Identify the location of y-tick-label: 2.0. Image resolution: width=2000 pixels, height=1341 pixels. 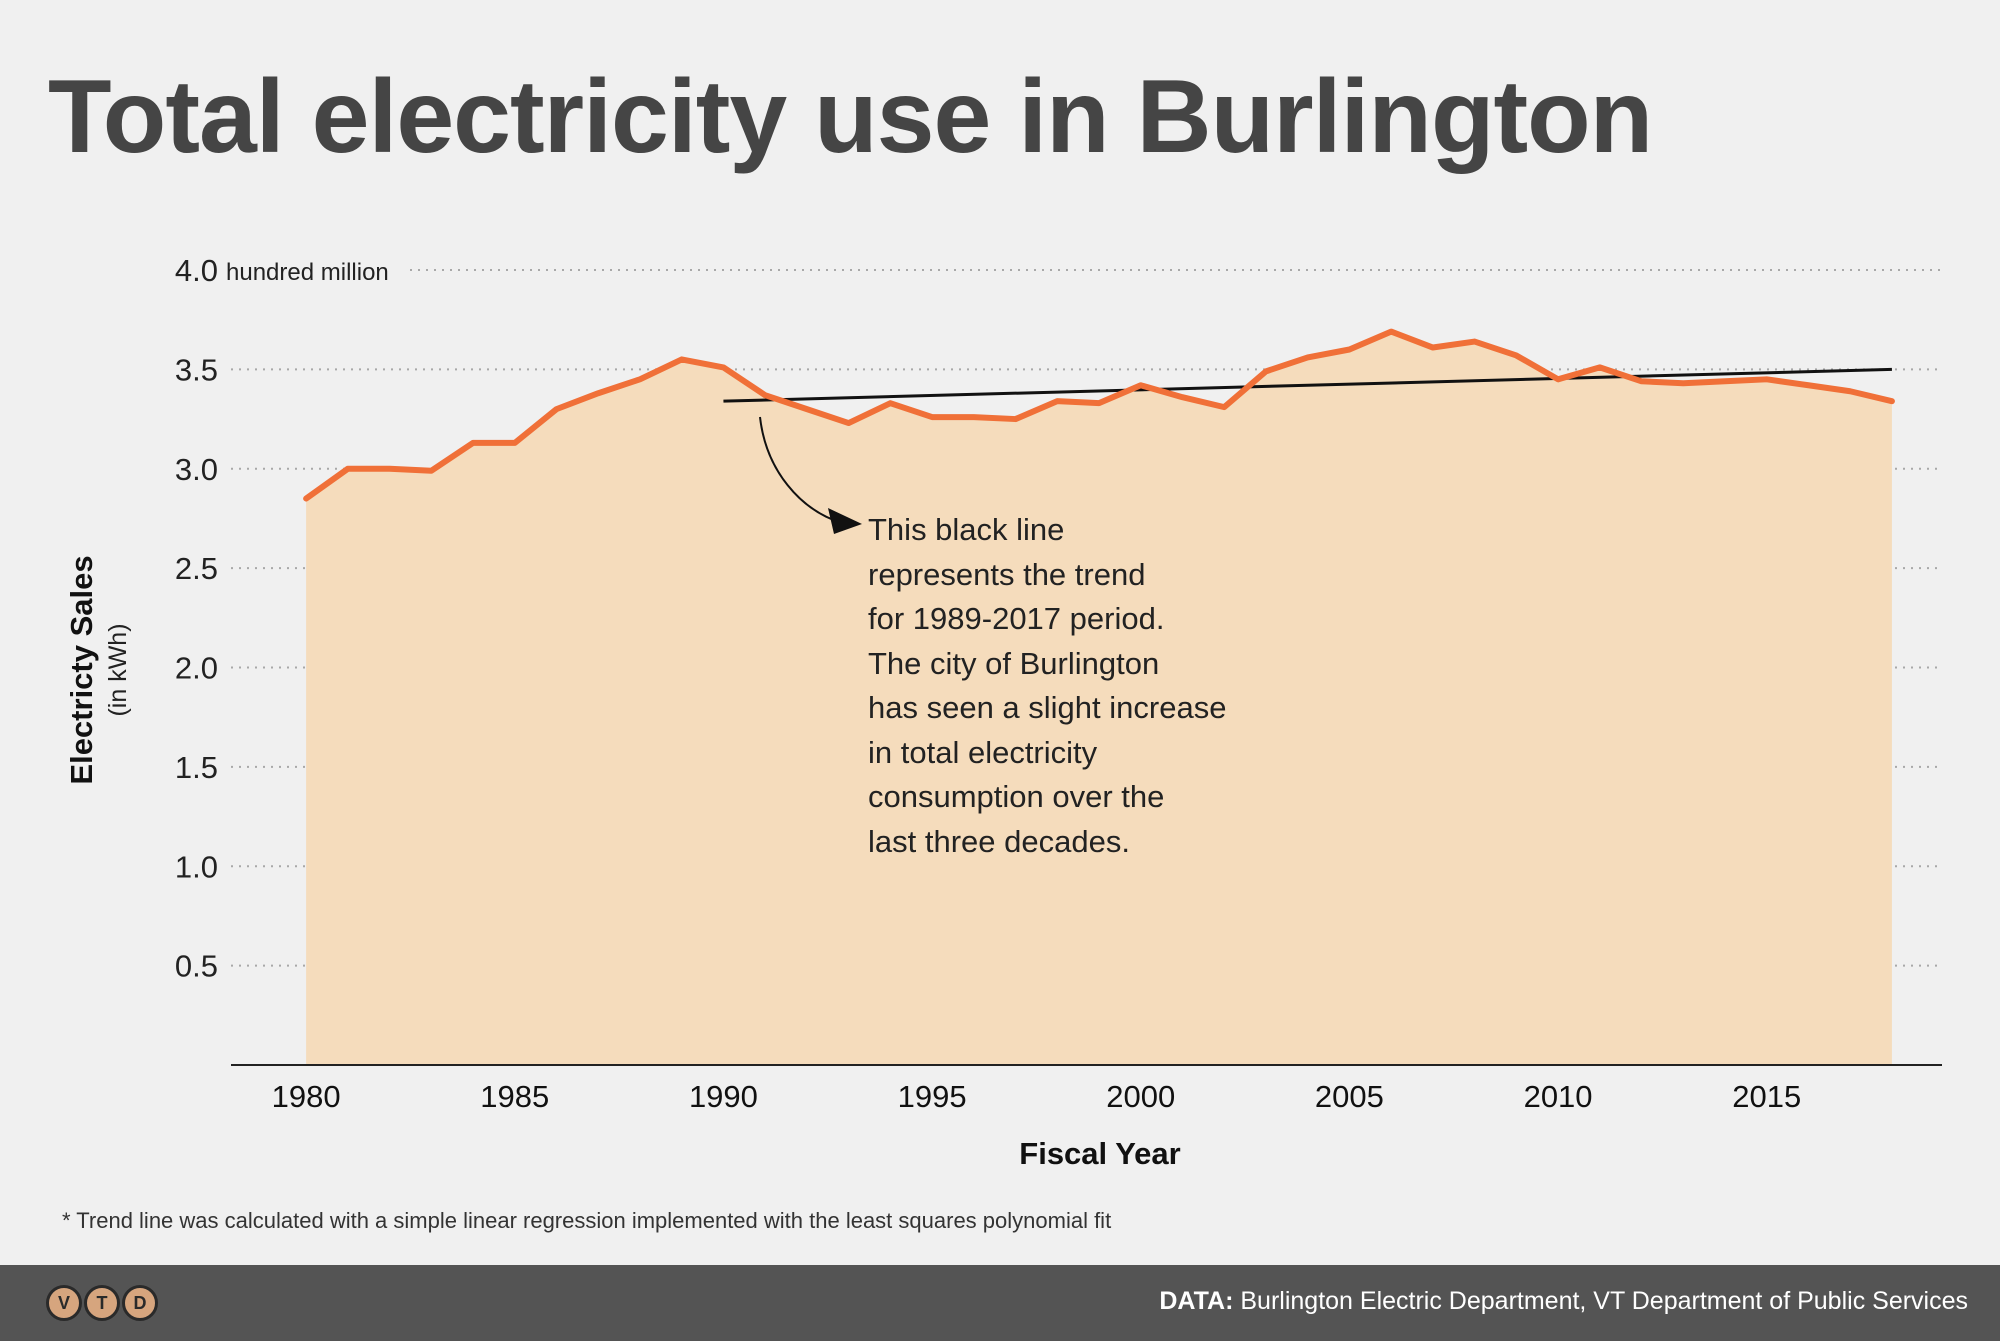
(196, 668).